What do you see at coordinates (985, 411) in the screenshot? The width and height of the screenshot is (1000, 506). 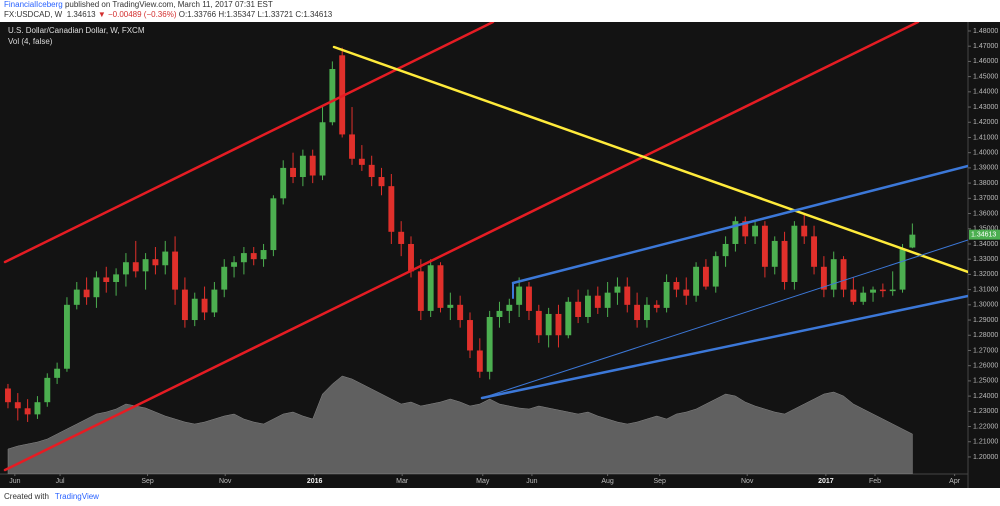 I see `y-tick-label: 1.23000` at bounding box center [985, 411].